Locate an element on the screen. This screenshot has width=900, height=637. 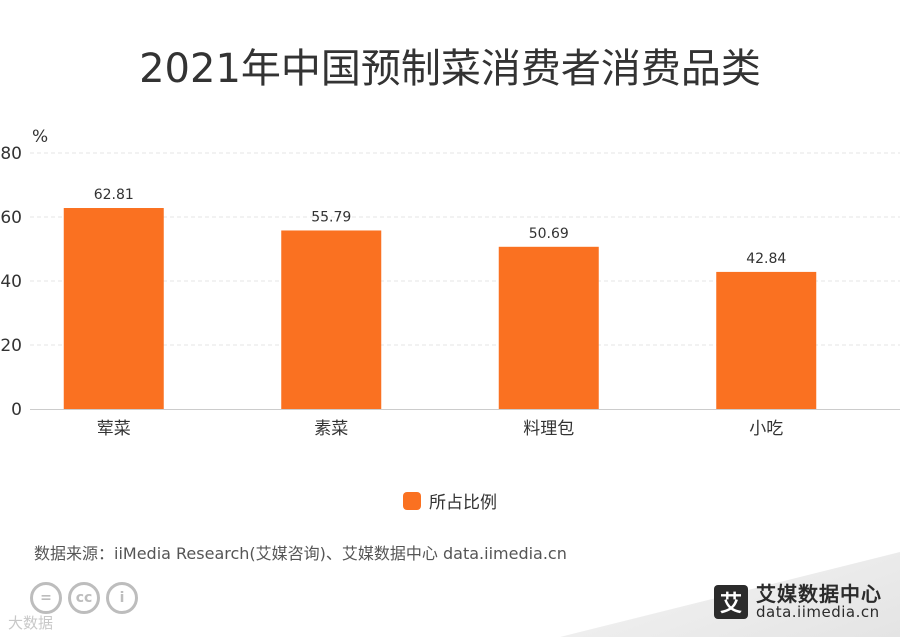
brand-logo-icon: 艾 is located at coordinates (731, 602).